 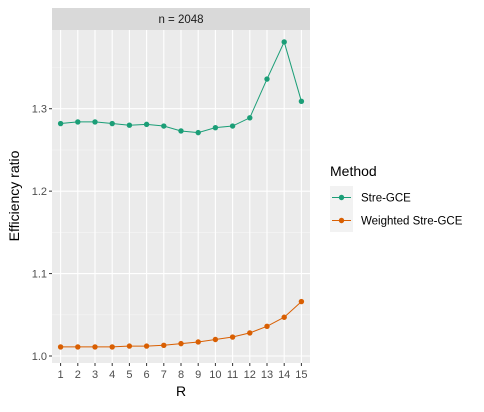 I want to click on x-tick-label: 8, so click(x=181, y=375).